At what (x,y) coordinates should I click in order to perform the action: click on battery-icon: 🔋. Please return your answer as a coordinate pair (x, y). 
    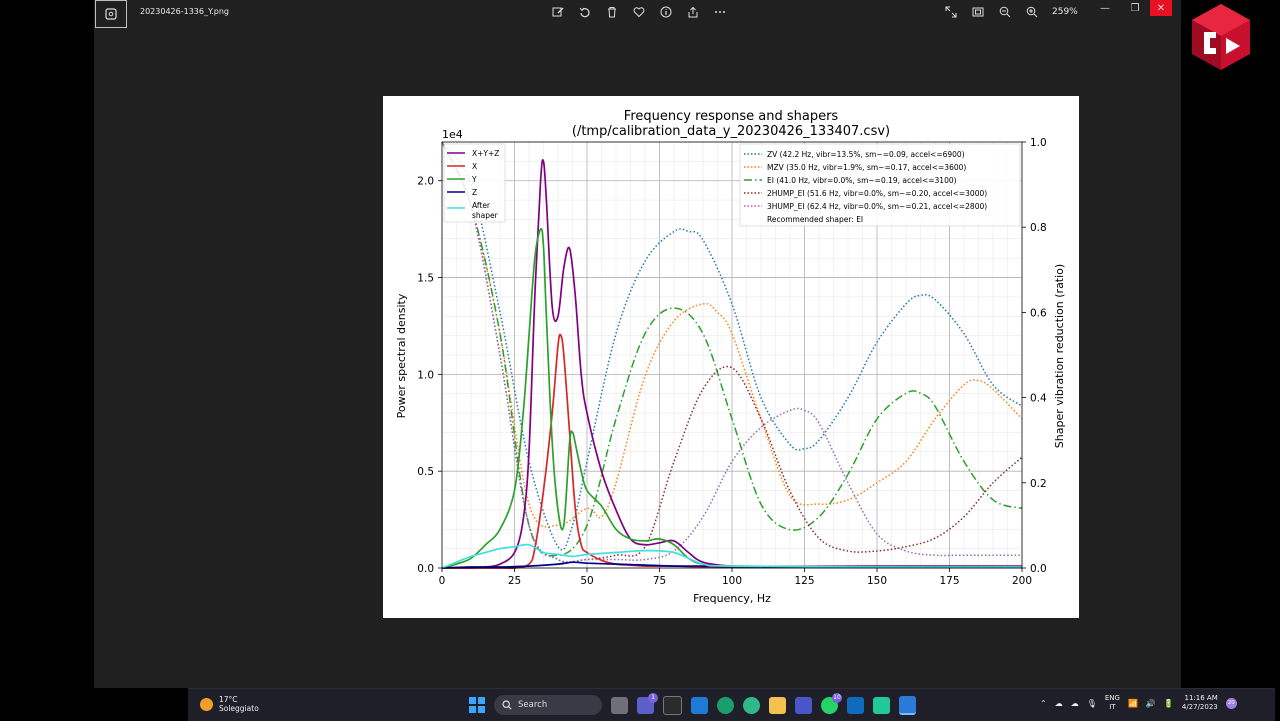
    Looking at the image, I should click on (1168, 703).